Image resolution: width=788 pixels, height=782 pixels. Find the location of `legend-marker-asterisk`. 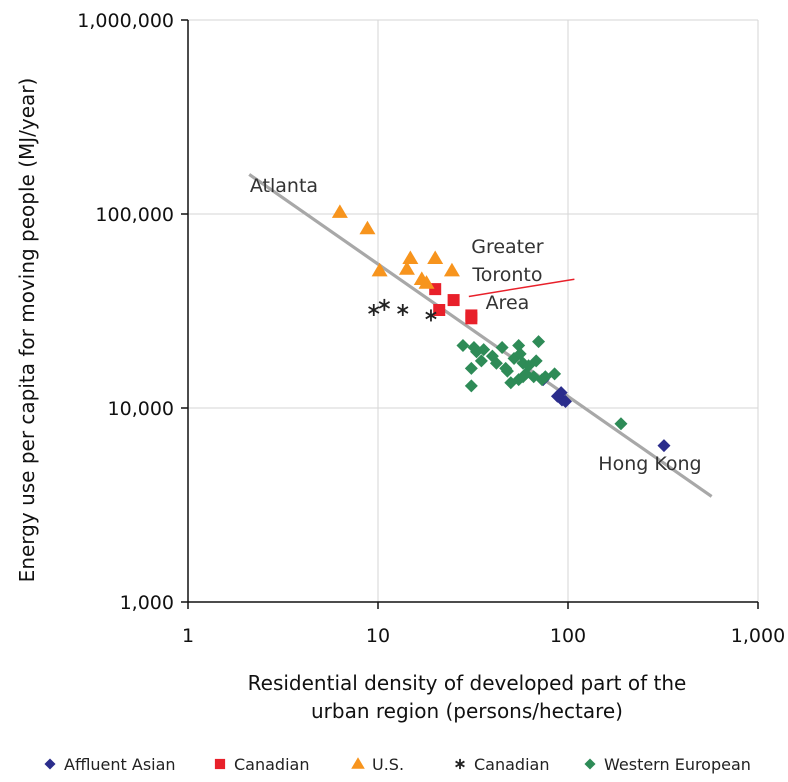

legend-marker-asterisk is located at coordinates (460, 764).